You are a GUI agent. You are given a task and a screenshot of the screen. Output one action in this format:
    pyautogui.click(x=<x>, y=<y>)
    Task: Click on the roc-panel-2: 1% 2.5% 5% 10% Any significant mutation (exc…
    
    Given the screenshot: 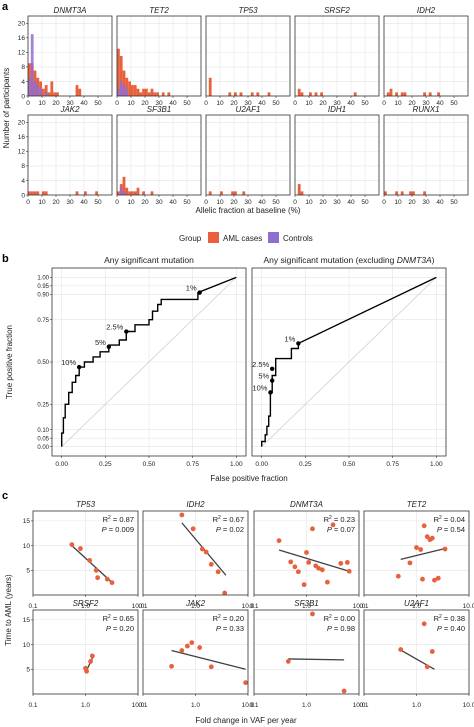 What is the action you would take?
    pyautogui.click(x=349, y=361)
    